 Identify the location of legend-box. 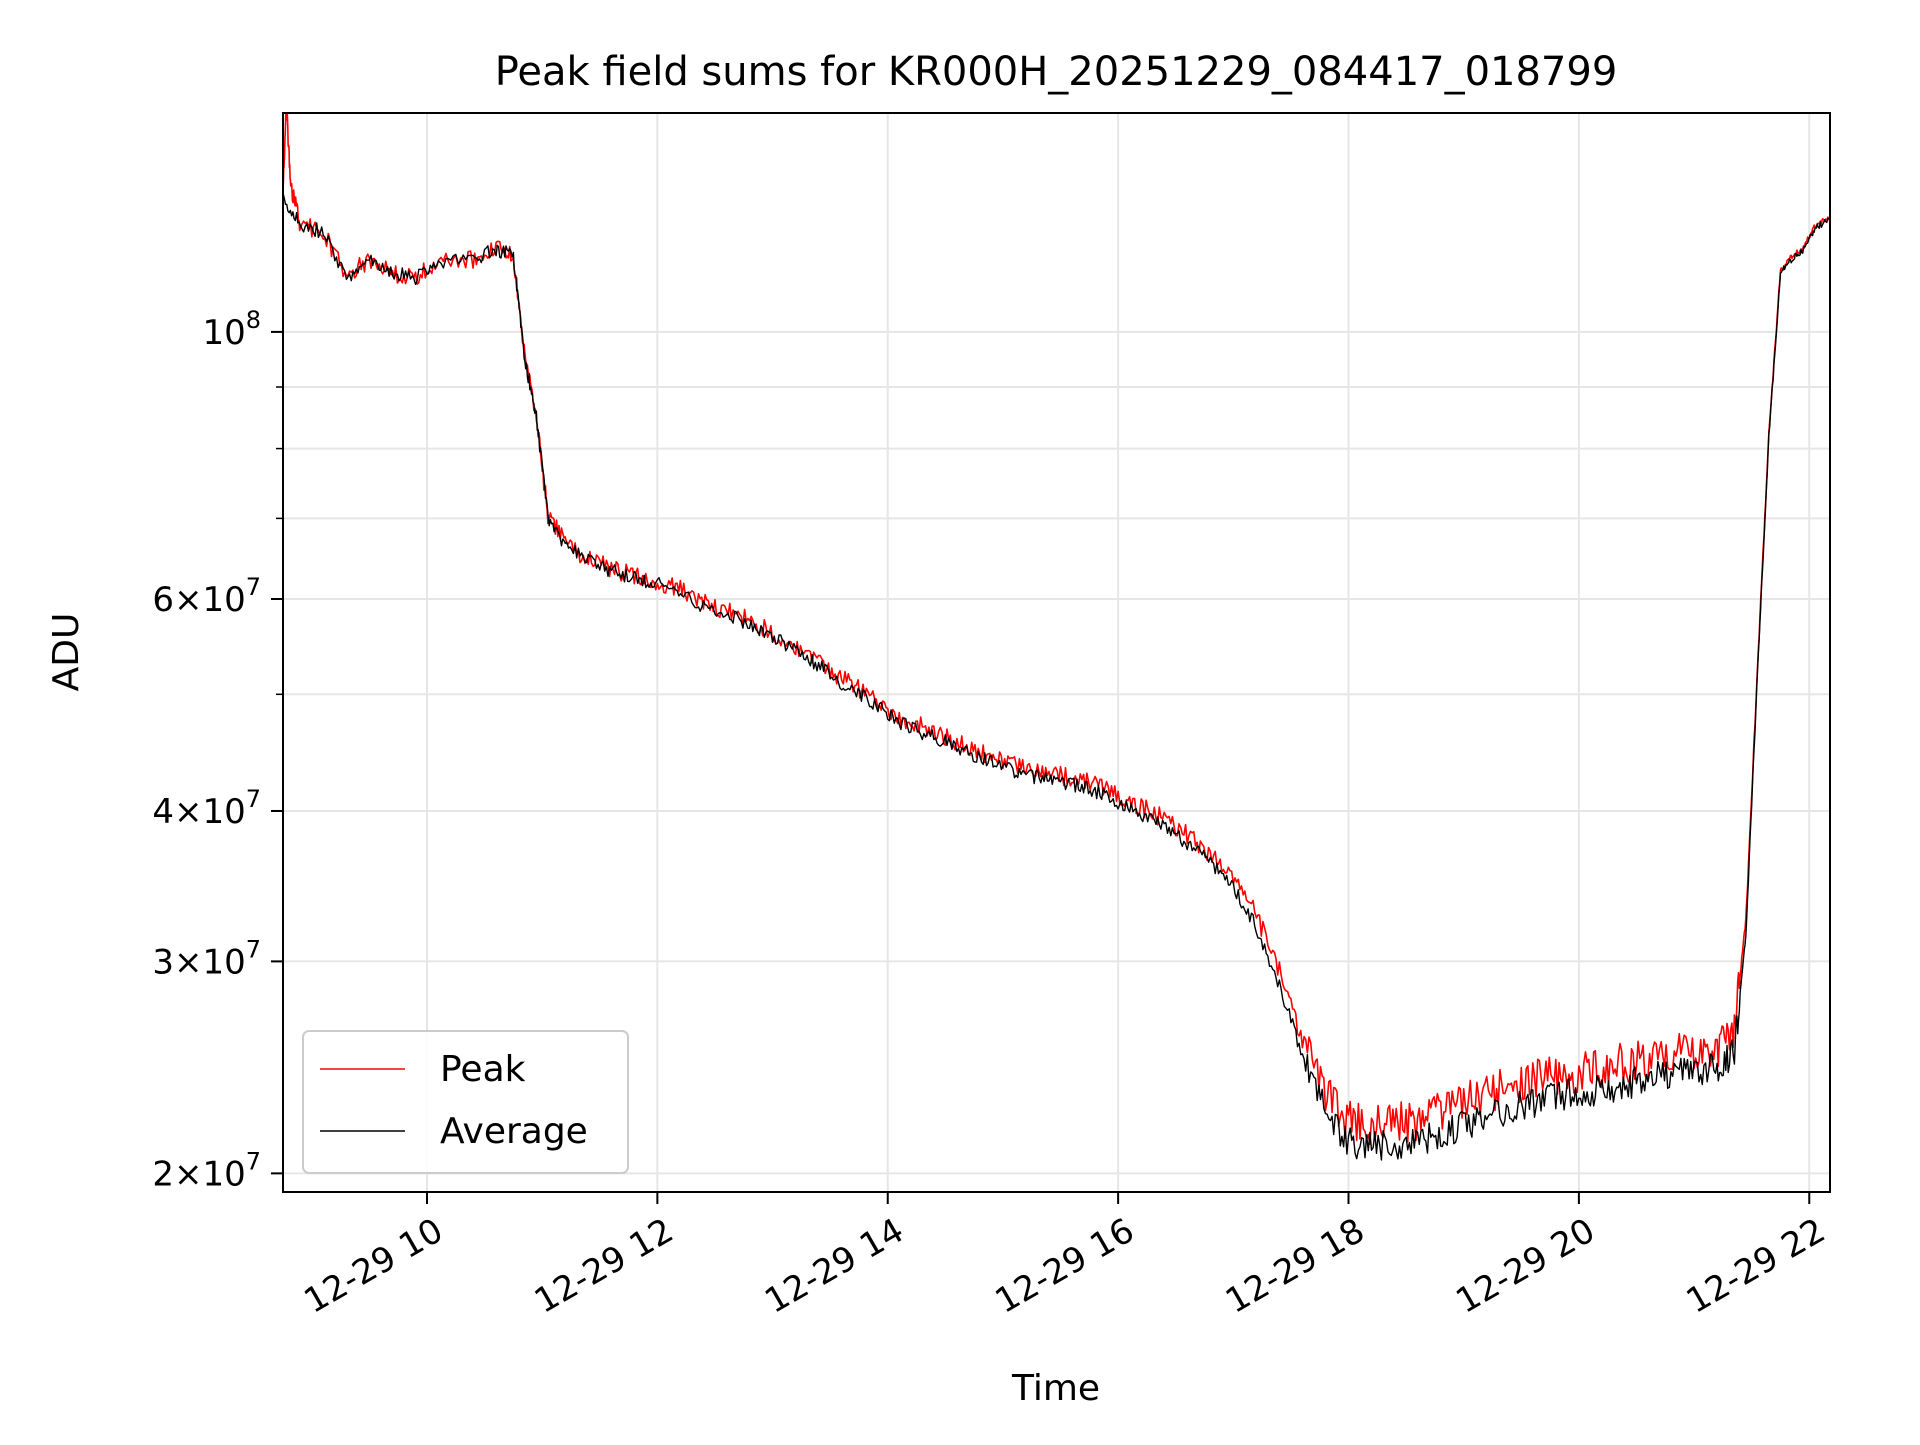
(465, 1102).